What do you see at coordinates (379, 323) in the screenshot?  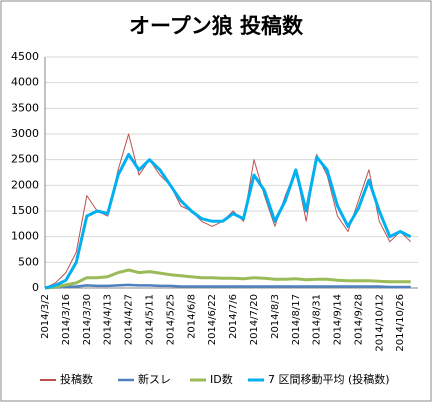 I see `x-tick-label: 2014/10/12` at bounding box center [379, 323].